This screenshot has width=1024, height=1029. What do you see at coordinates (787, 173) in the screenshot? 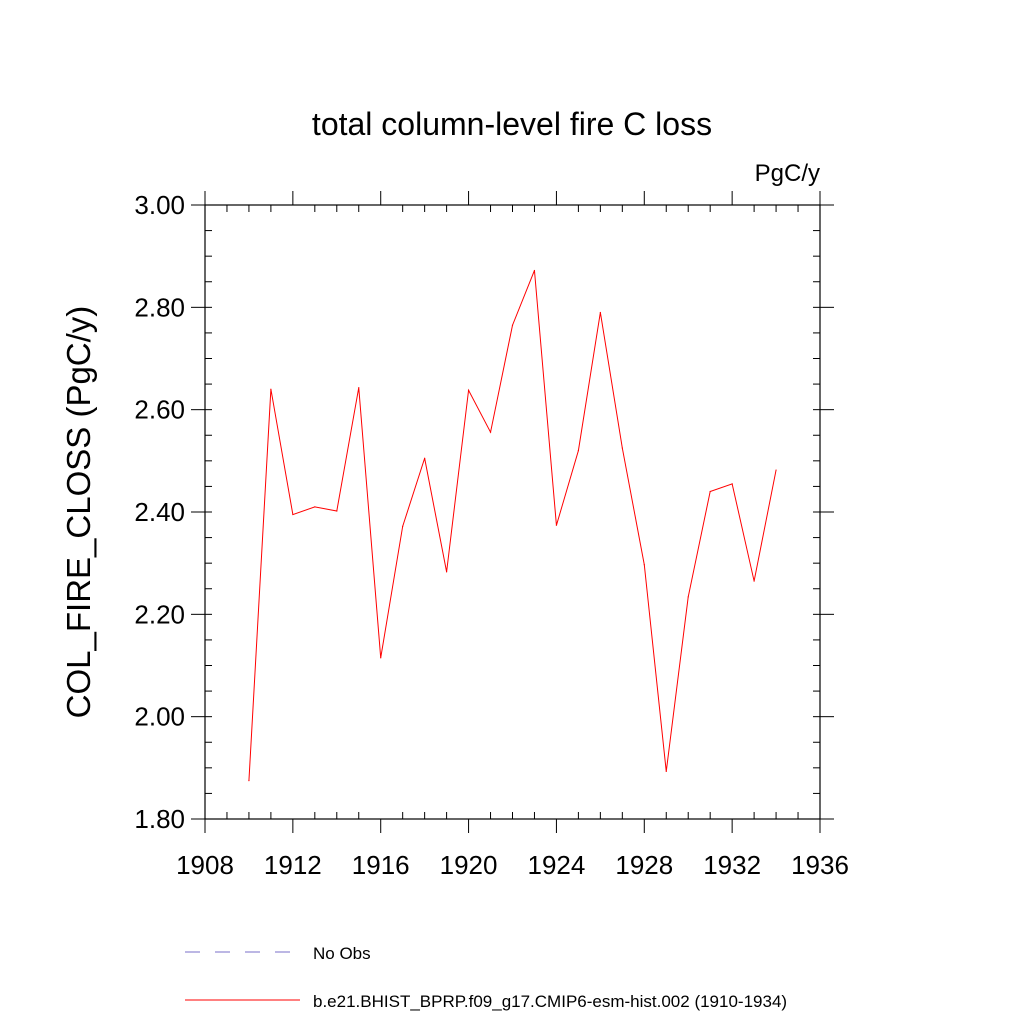
I see `units-label: PgC/y` at bounding box center [787, 173].